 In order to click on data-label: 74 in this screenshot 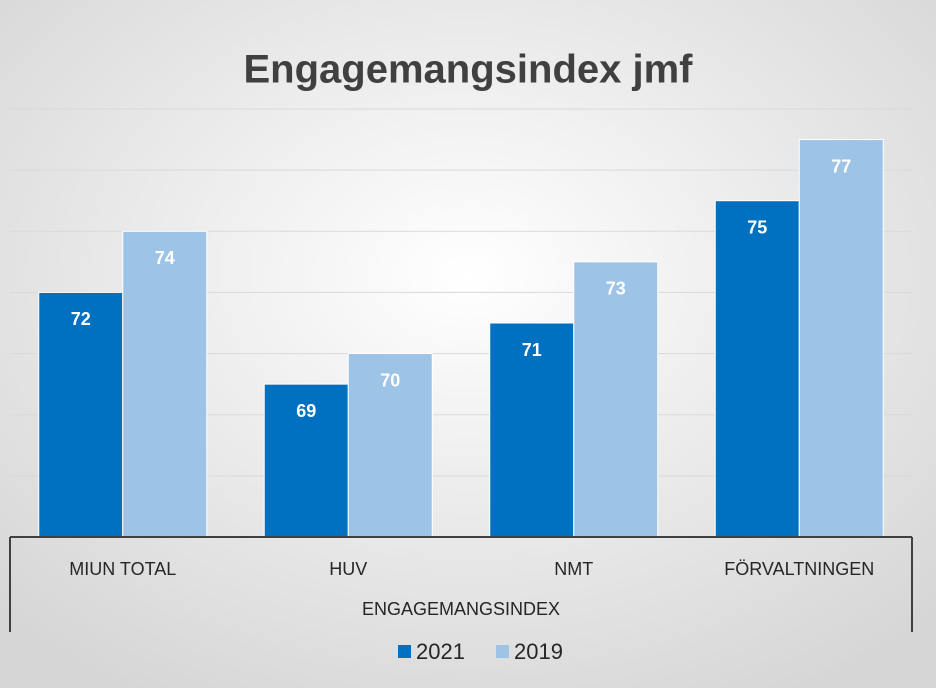, I will do `click(165, 258)`.